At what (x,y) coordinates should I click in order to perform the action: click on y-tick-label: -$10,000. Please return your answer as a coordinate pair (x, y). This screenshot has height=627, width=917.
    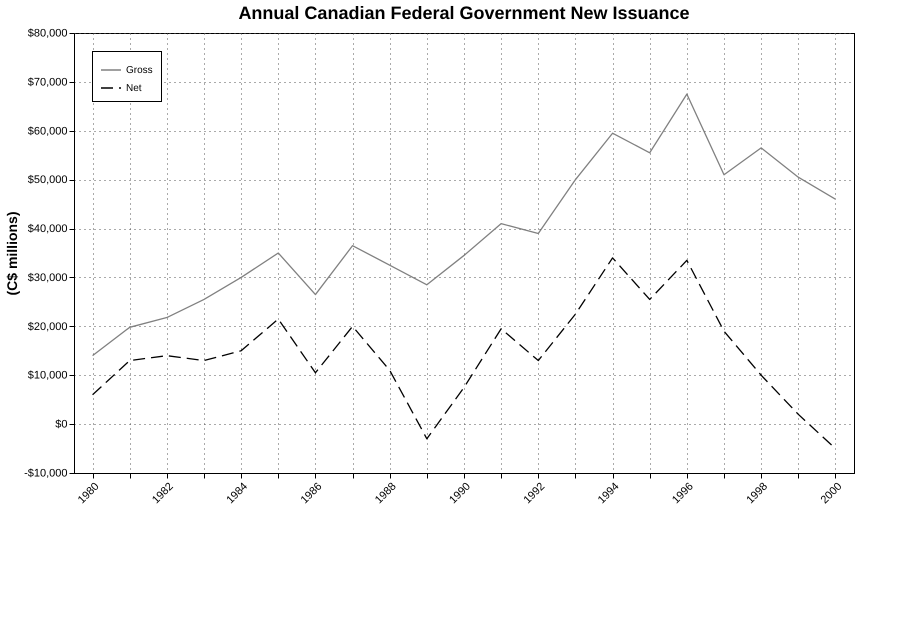
    Looking at the image, I should click on (46, 474).